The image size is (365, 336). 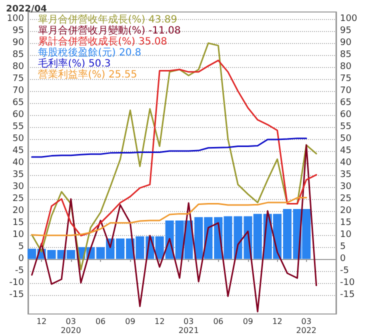 What do you see at coordinates (346, 139) in the screenshot?
I see `y2-tick-label: 50` at bounding box center [346, 139].